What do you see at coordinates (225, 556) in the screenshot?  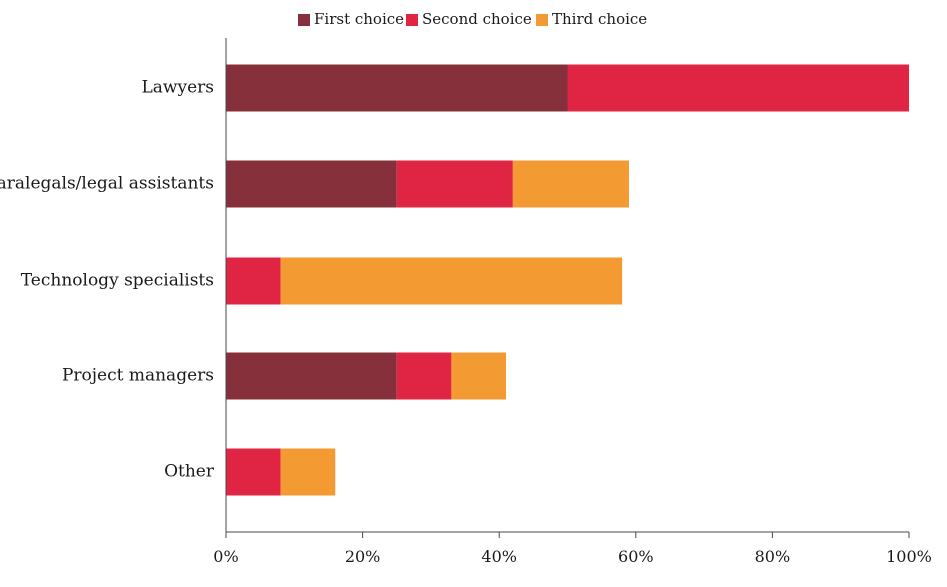 I see `x-tick-label: 0%` at bounding box center [225, 556].